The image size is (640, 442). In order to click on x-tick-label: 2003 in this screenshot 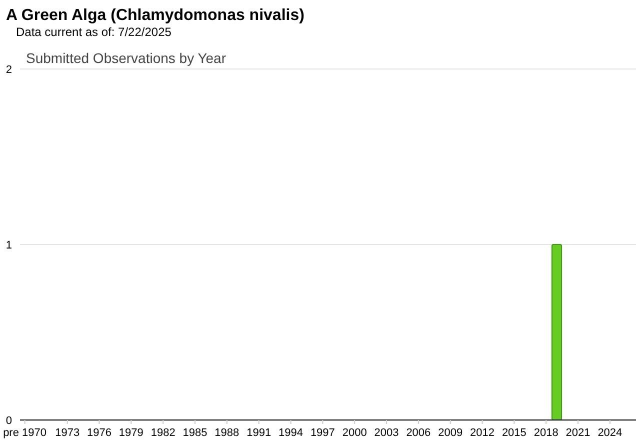, I will do `click(386, 433)`.